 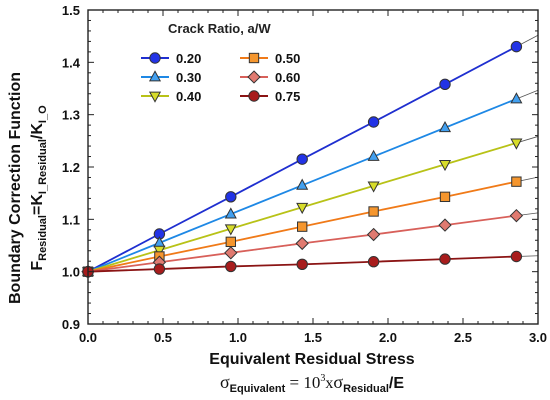 I want to click on series-0.30-point-4, so click(x=302, y=184).